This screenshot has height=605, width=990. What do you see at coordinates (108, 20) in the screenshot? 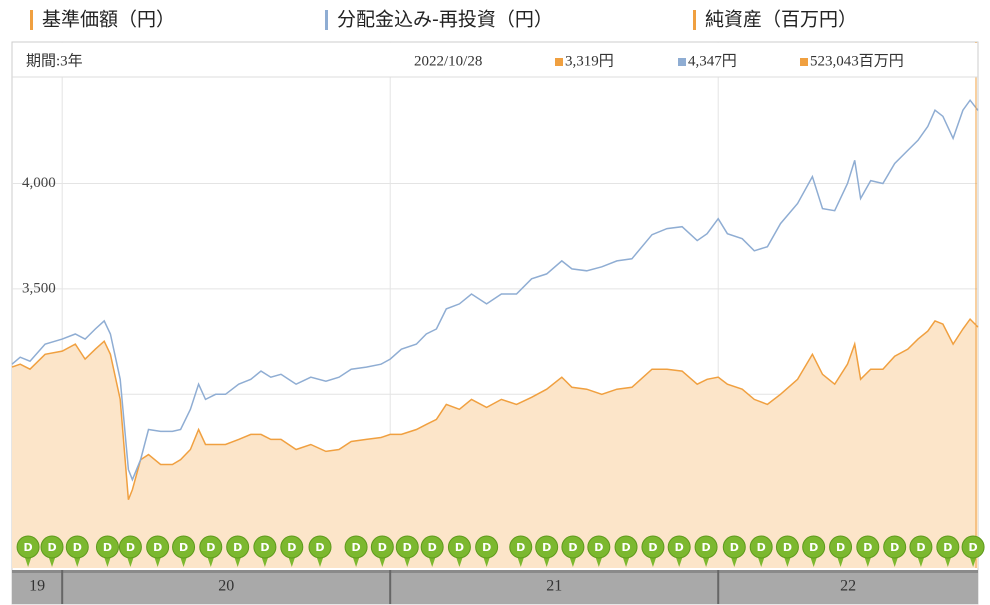
I see `legend-label: 基準価額（円）` at bounding box center [108, 20].